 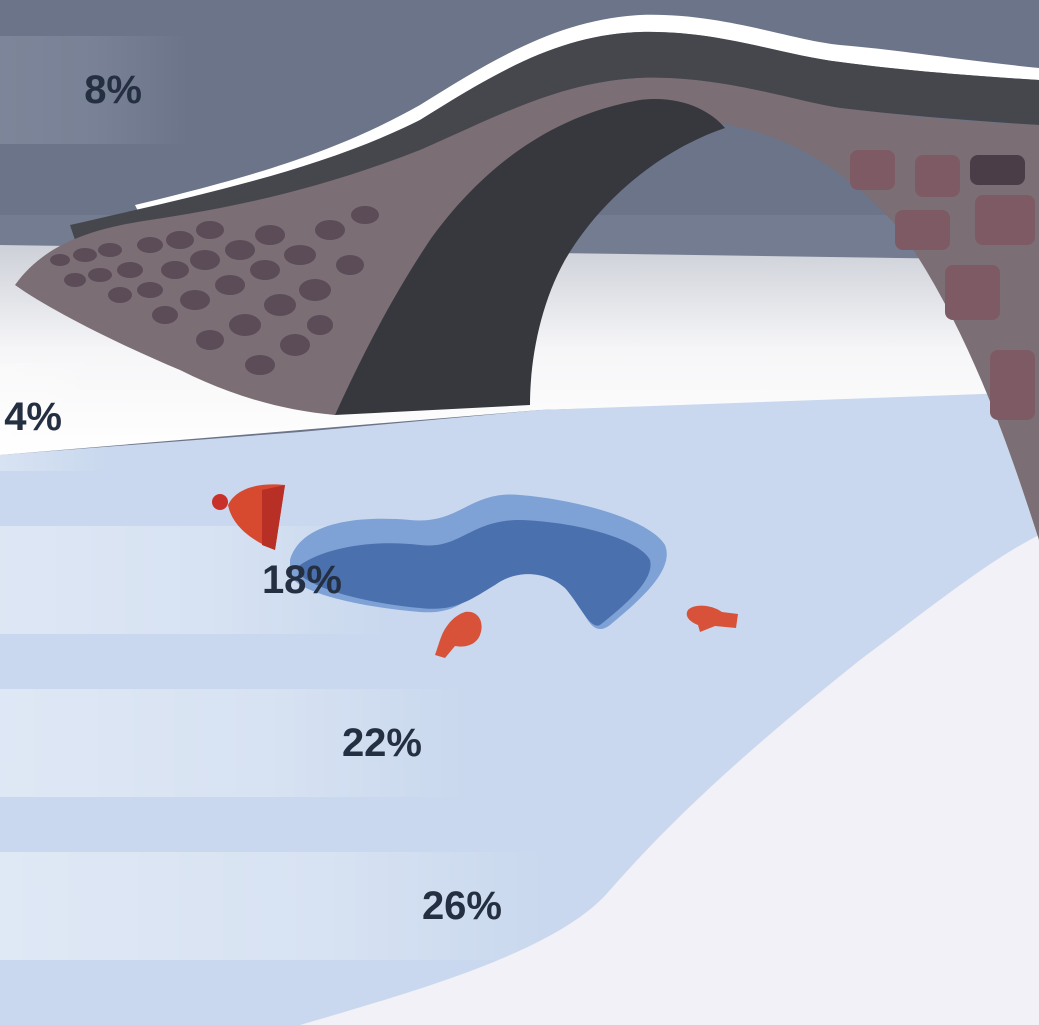 What do you see at coordinates (461, 906) in the screenshot?
I see `bar-value-label: 26%` at bounding box center [461, 906].